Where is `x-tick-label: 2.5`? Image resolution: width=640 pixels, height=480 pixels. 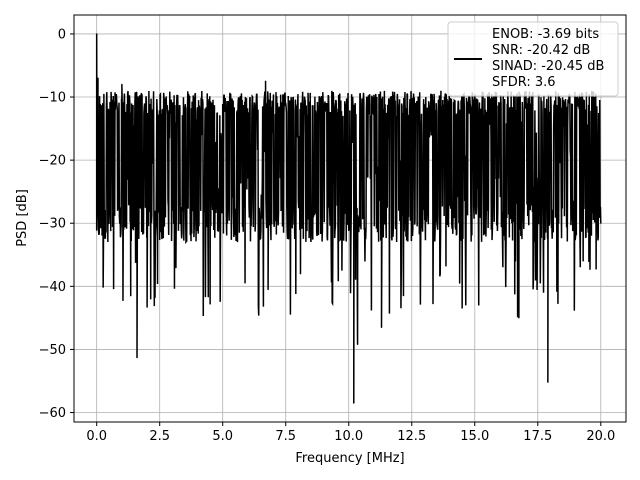
x-tick-label: 2.5 is located at coordinates (159, 436).